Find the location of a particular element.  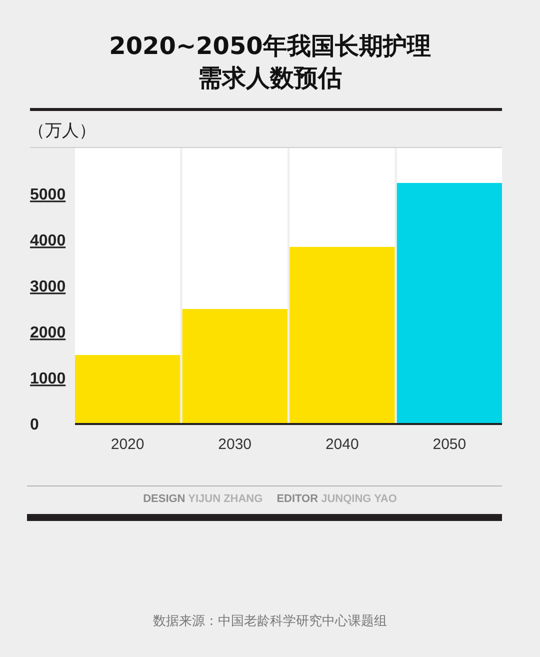

text: DESIGN YIJUN ZHANG is located at coordinates (203, 499).